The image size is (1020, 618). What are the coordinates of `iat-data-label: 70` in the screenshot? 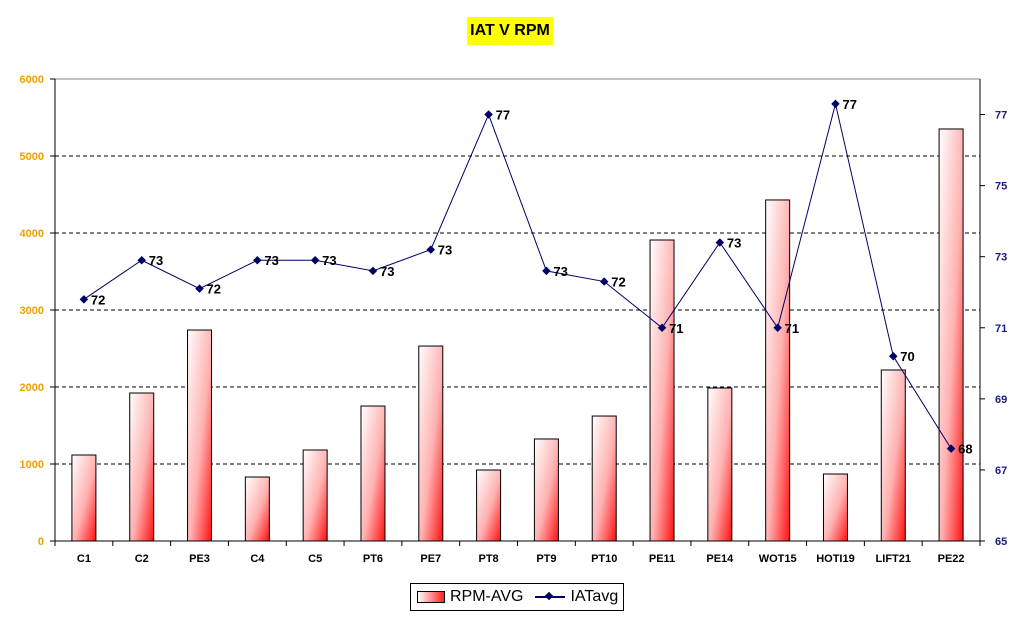 It's located at (907, 356).